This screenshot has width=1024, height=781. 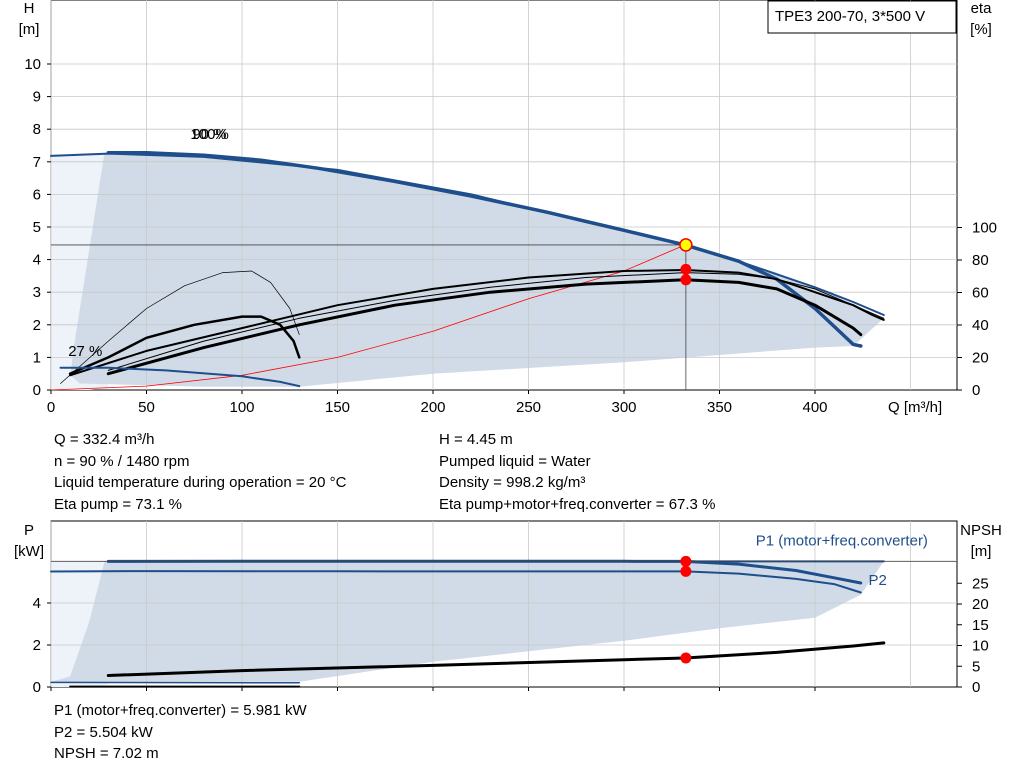 What do you see at coordinates (496, 659) in the screenshot?
I see `series-npsh` at bounding box center [496, 659].